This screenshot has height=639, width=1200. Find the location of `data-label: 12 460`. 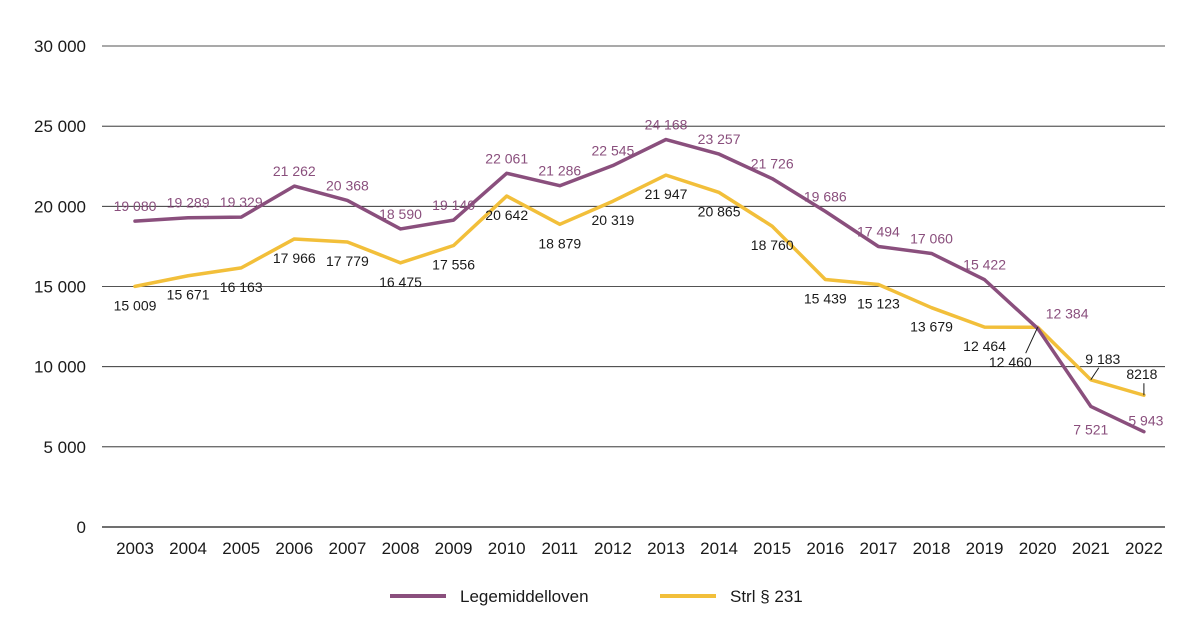

data-label: 12 460 is located at coordinates (1010, 362).